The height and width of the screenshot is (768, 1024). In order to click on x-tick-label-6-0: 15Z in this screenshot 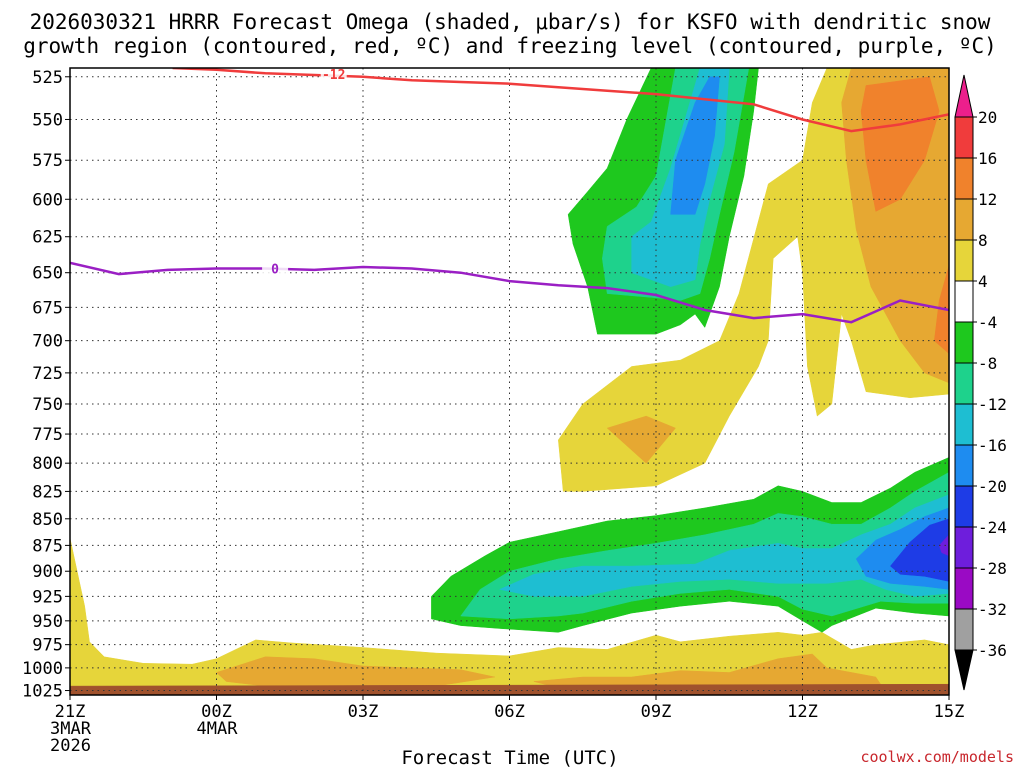, I will do `click(949, 712)`.